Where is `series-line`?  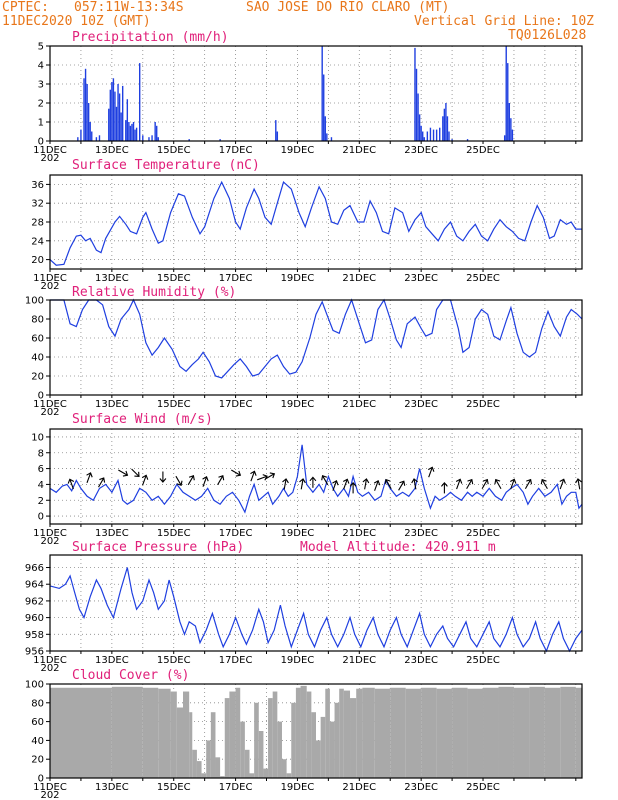
series-line is located at coordinates (316, 479).